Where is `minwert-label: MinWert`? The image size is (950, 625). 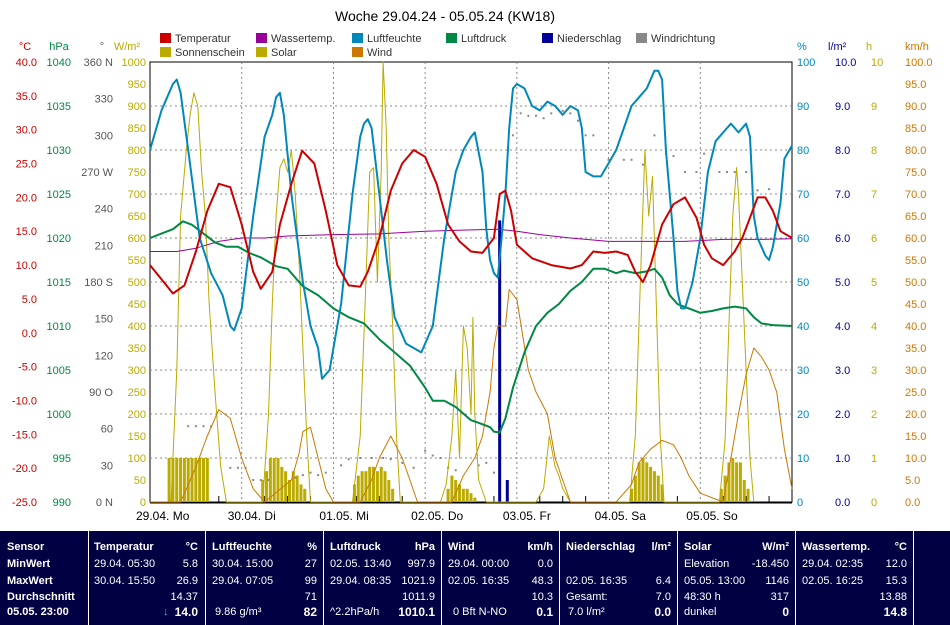 minwert-label: MinWert is located at coordinates (29, 564).